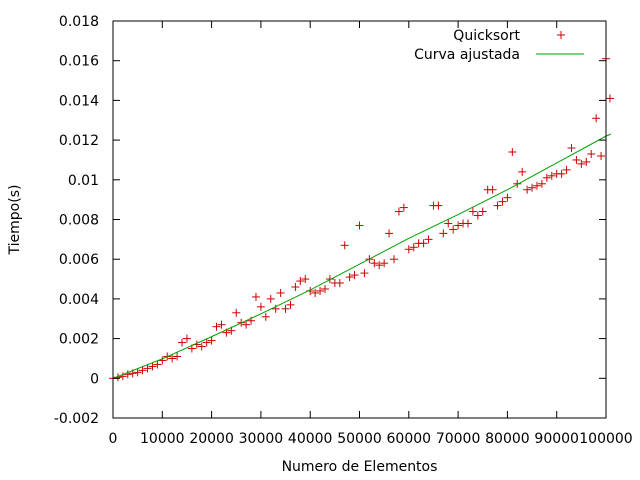 The height and width of the screenshot is (480, 640). What do you see at coordinates (79, 101) in the screenshot?
I see `y-tick-label: 0.014` at bounding box center [79, 101].